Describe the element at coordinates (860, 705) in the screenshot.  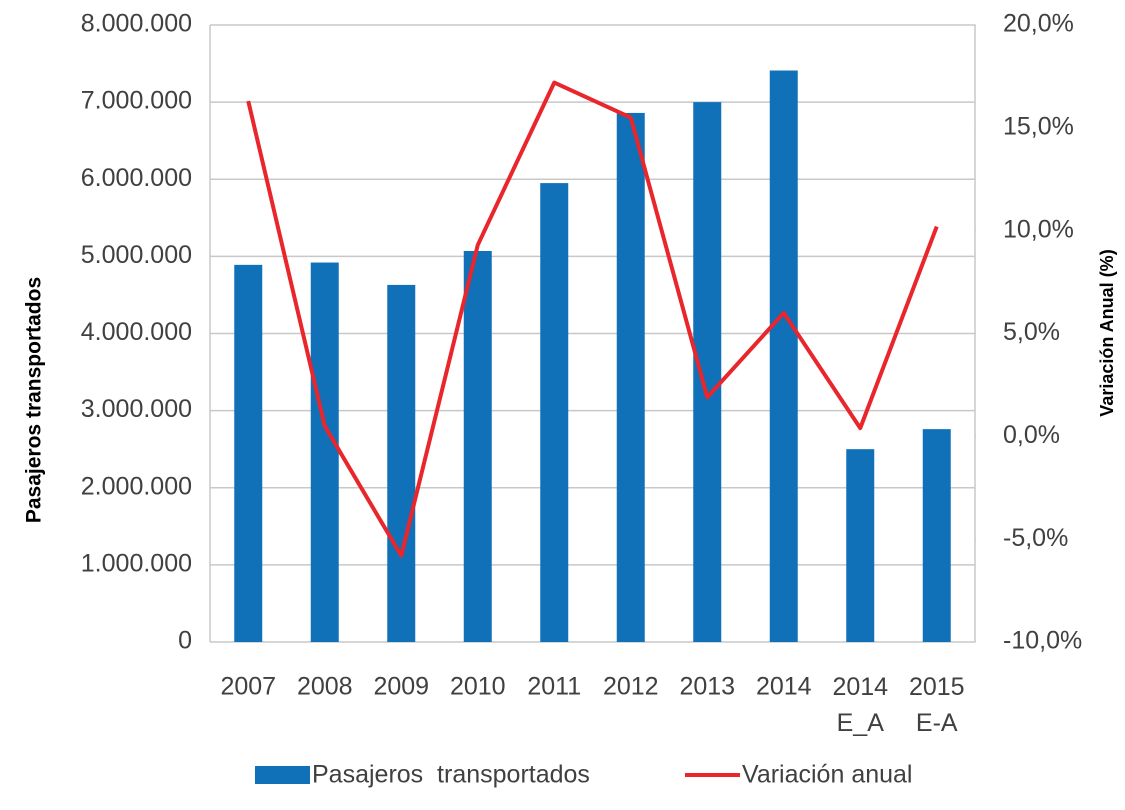
I see `x-tick-label: 2014 E_A` at that location.